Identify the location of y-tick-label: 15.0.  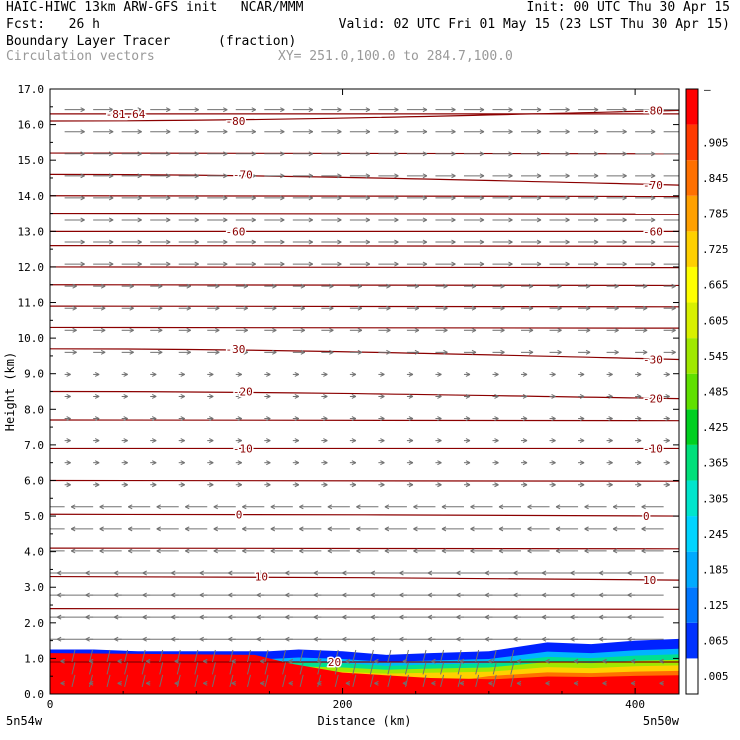
(31, 160).